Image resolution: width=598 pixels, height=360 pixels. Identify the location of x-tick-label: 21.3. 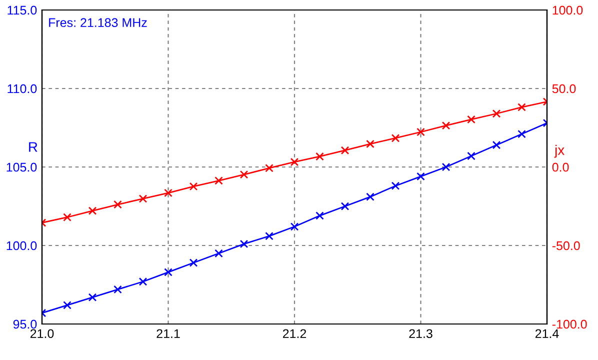
(420, 333).